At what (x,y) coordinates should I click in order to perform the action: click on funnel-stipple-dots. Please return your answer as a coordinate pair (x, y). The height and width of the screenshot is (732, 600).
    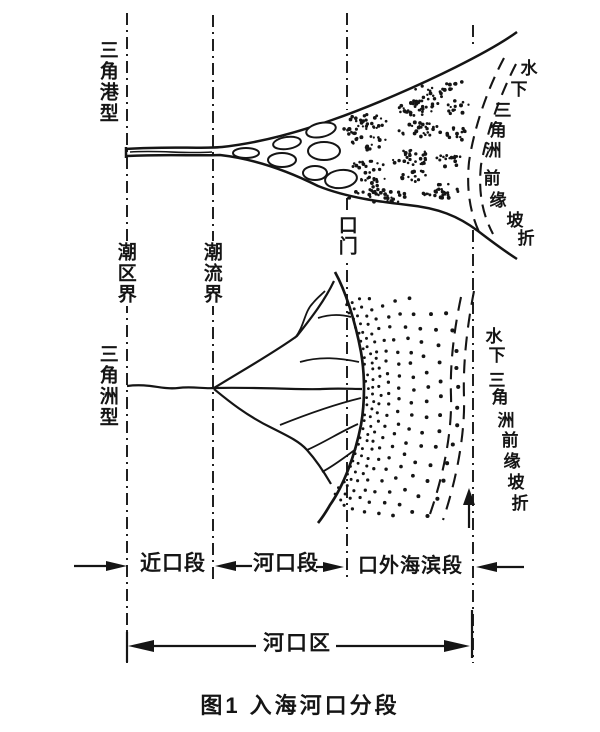
    Looking at the image, I should click on (406, 142).